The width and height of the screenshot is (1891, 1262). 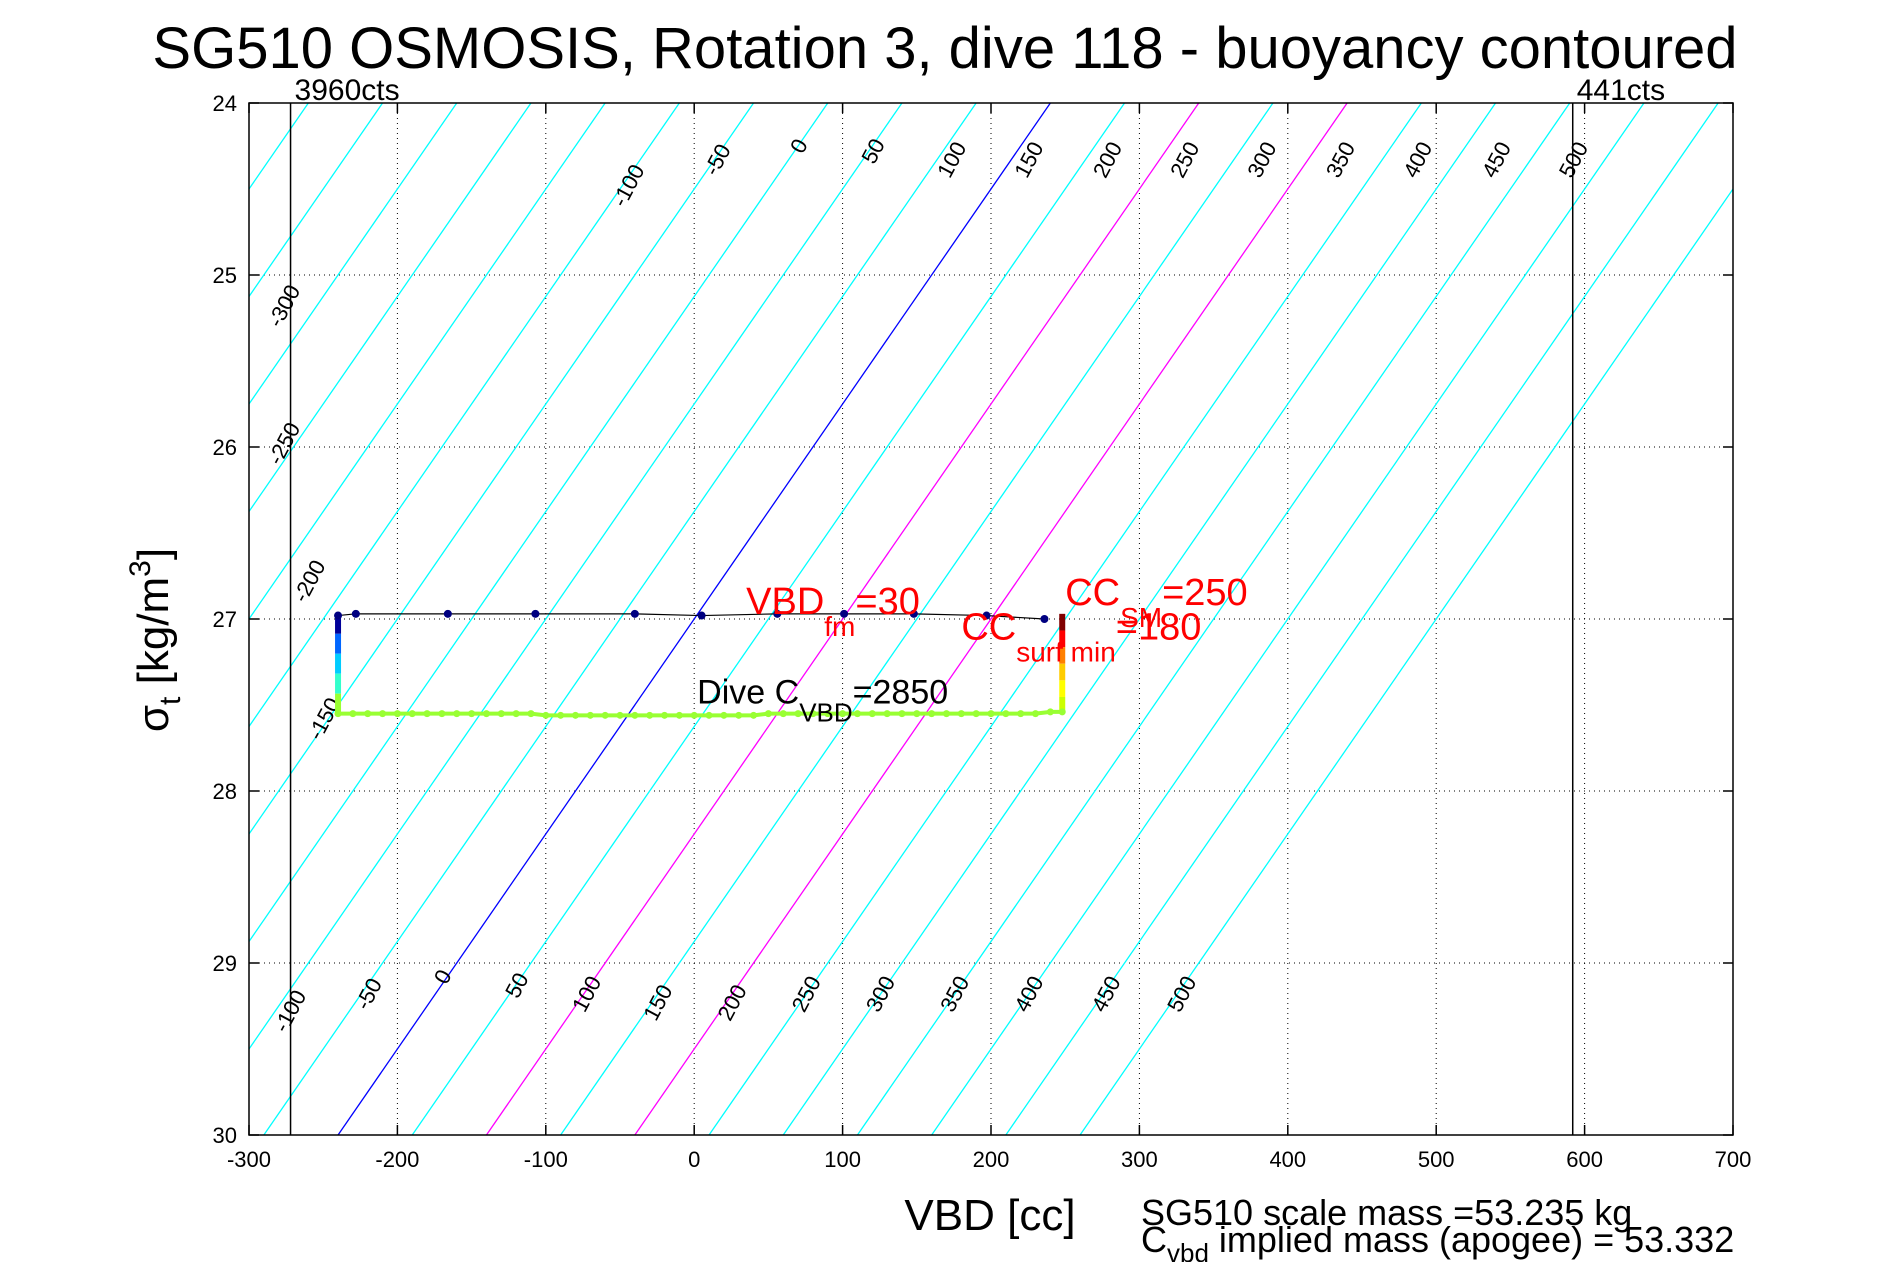 I want to click on annotation-sub: SM, so click(x=1141, y=617).